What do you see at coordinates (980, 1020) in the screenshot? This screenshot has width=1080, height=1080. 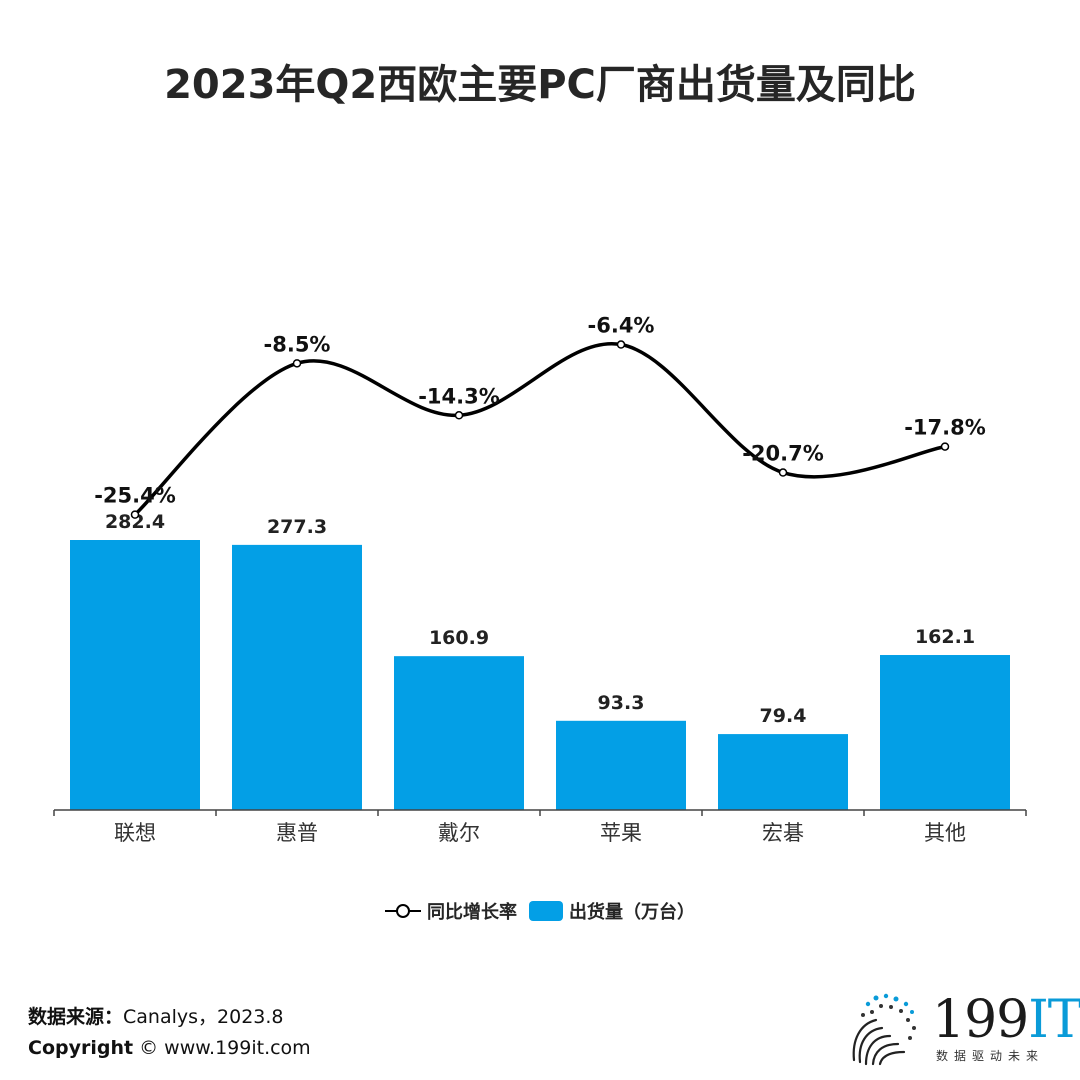 I see `logo-brand-num: 199` at bounding box center [980, 1020].